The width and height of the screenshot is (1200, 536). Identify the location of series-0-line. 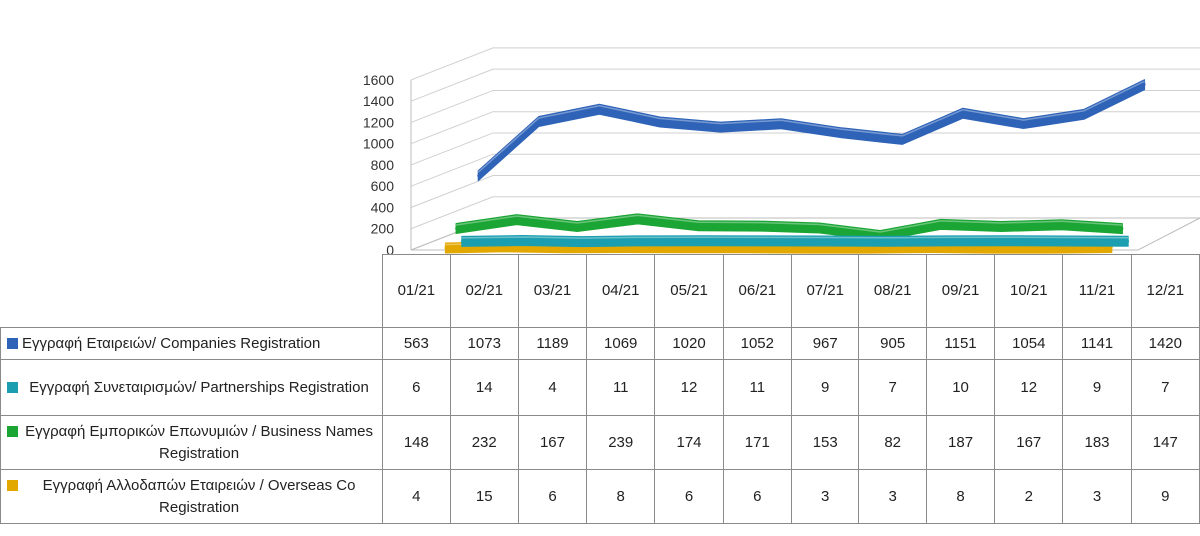
(811, 130).